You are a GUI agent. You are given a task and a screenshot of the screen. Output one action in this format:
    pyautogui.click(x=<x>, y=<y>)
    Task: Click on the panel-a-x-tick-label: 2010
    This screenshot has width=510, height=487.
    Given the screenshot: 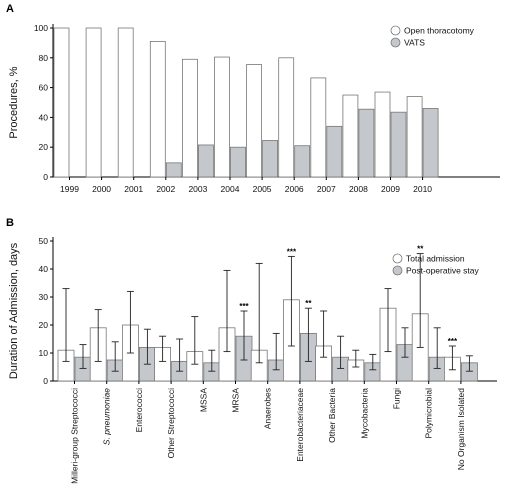 What is the action you would take?
    pyautogui.click(x=422, y=189)
    